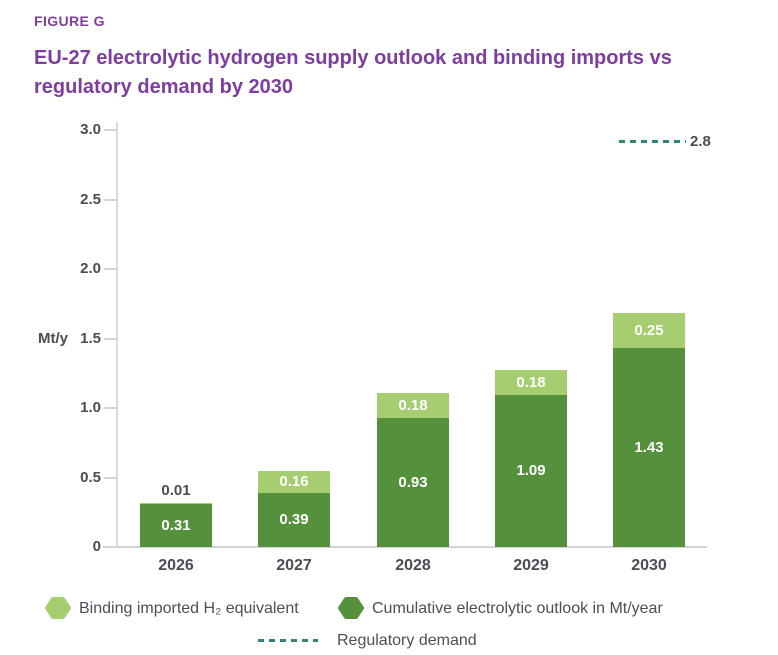 The width and height of the screenshot is (778, 655). What do you see at coordinates (90, 407) in the screenshot?
I see `y-tick-label: 1.0` at bounding box center [90, 407].